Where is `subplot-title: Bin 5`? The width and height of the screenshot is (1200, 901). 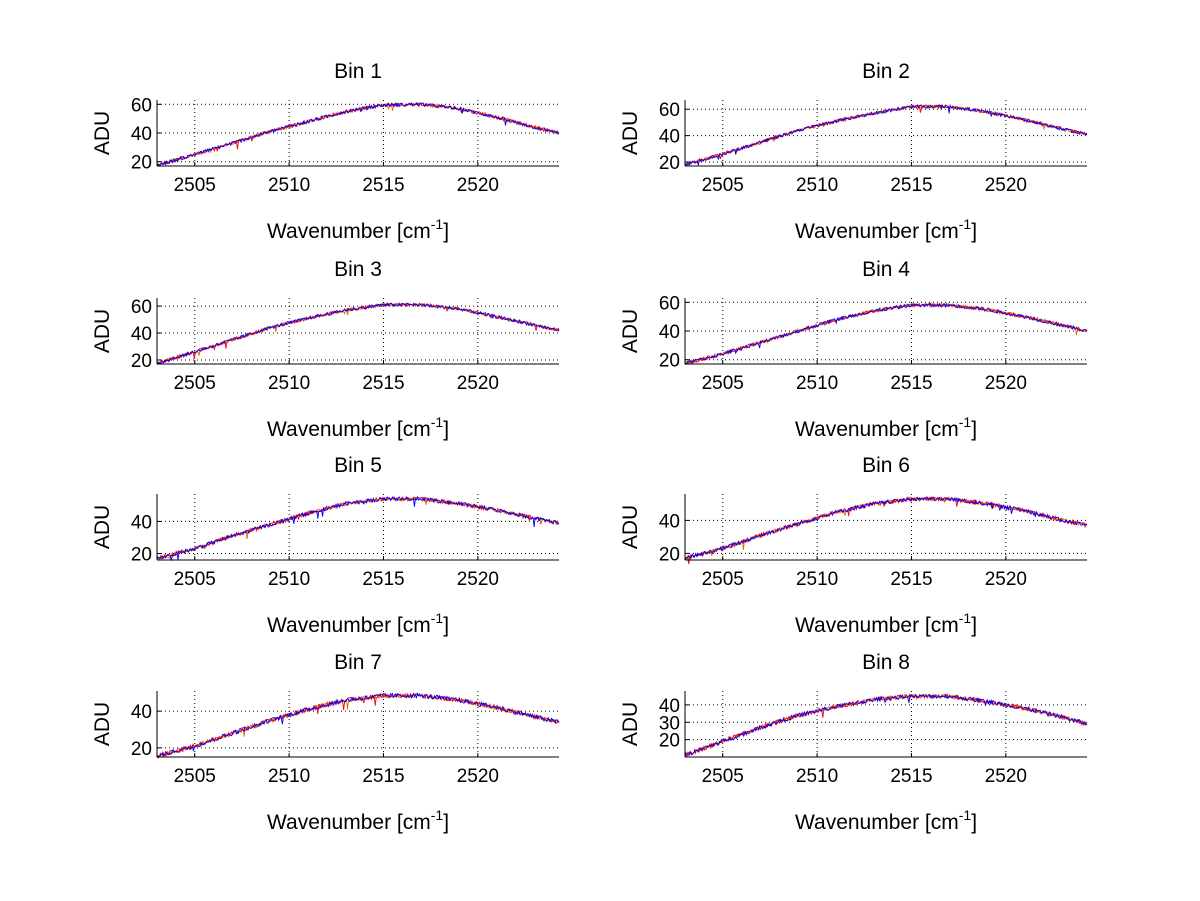 subplot-title: Bin 5 is located at coordinates (358, 465).